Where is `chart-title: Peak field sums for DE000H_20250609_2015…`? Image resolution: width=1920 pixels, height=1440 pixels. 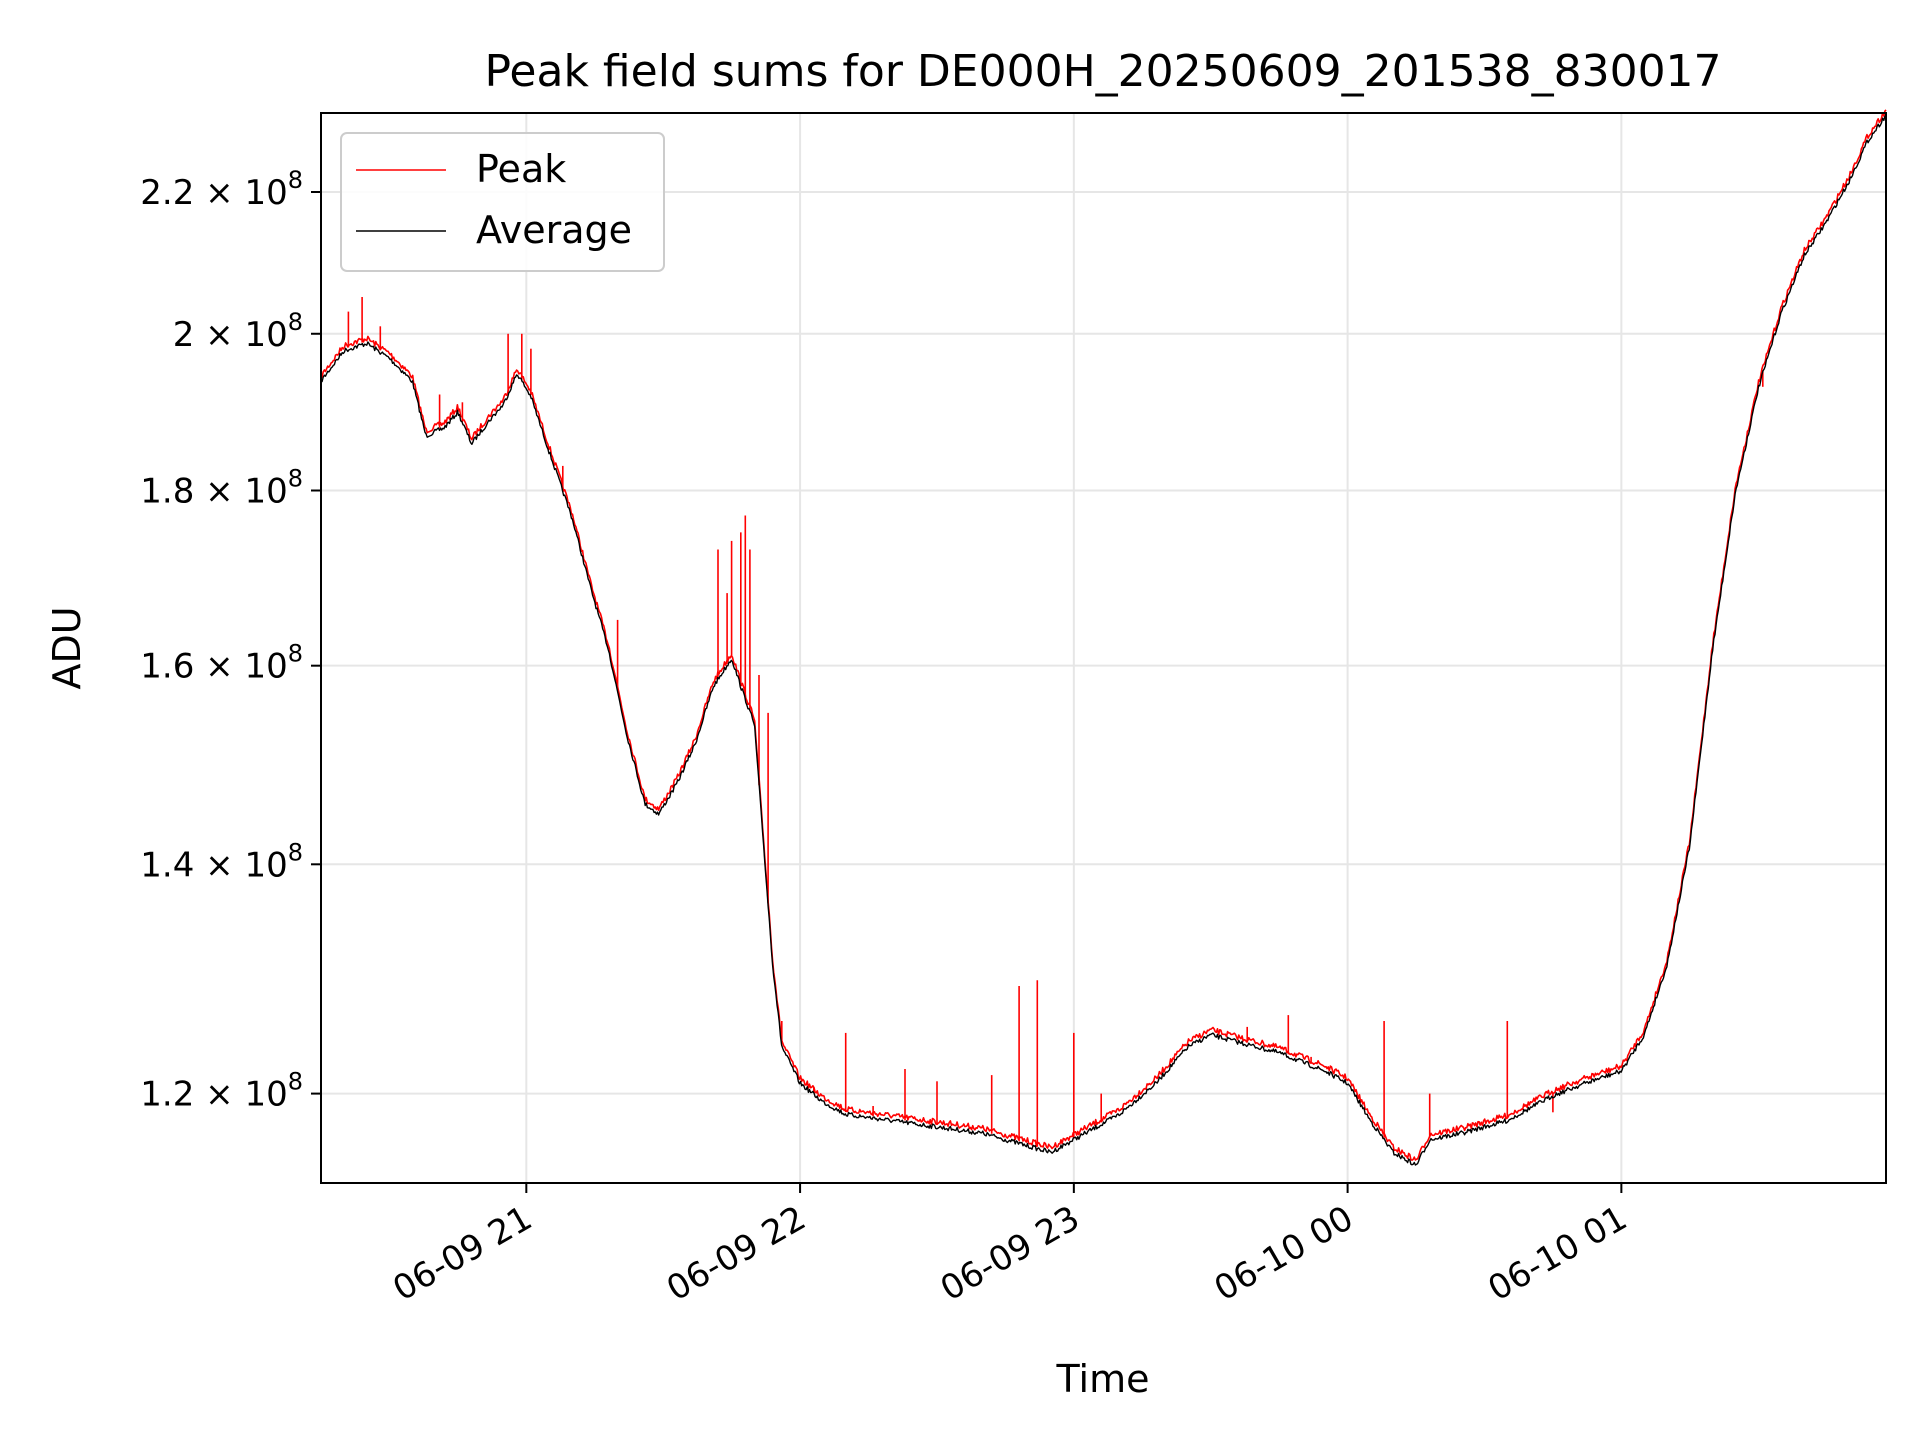 chart-title: Peak field sums for DE000H_20250609_2015… is located at coordinates (1102, 71).